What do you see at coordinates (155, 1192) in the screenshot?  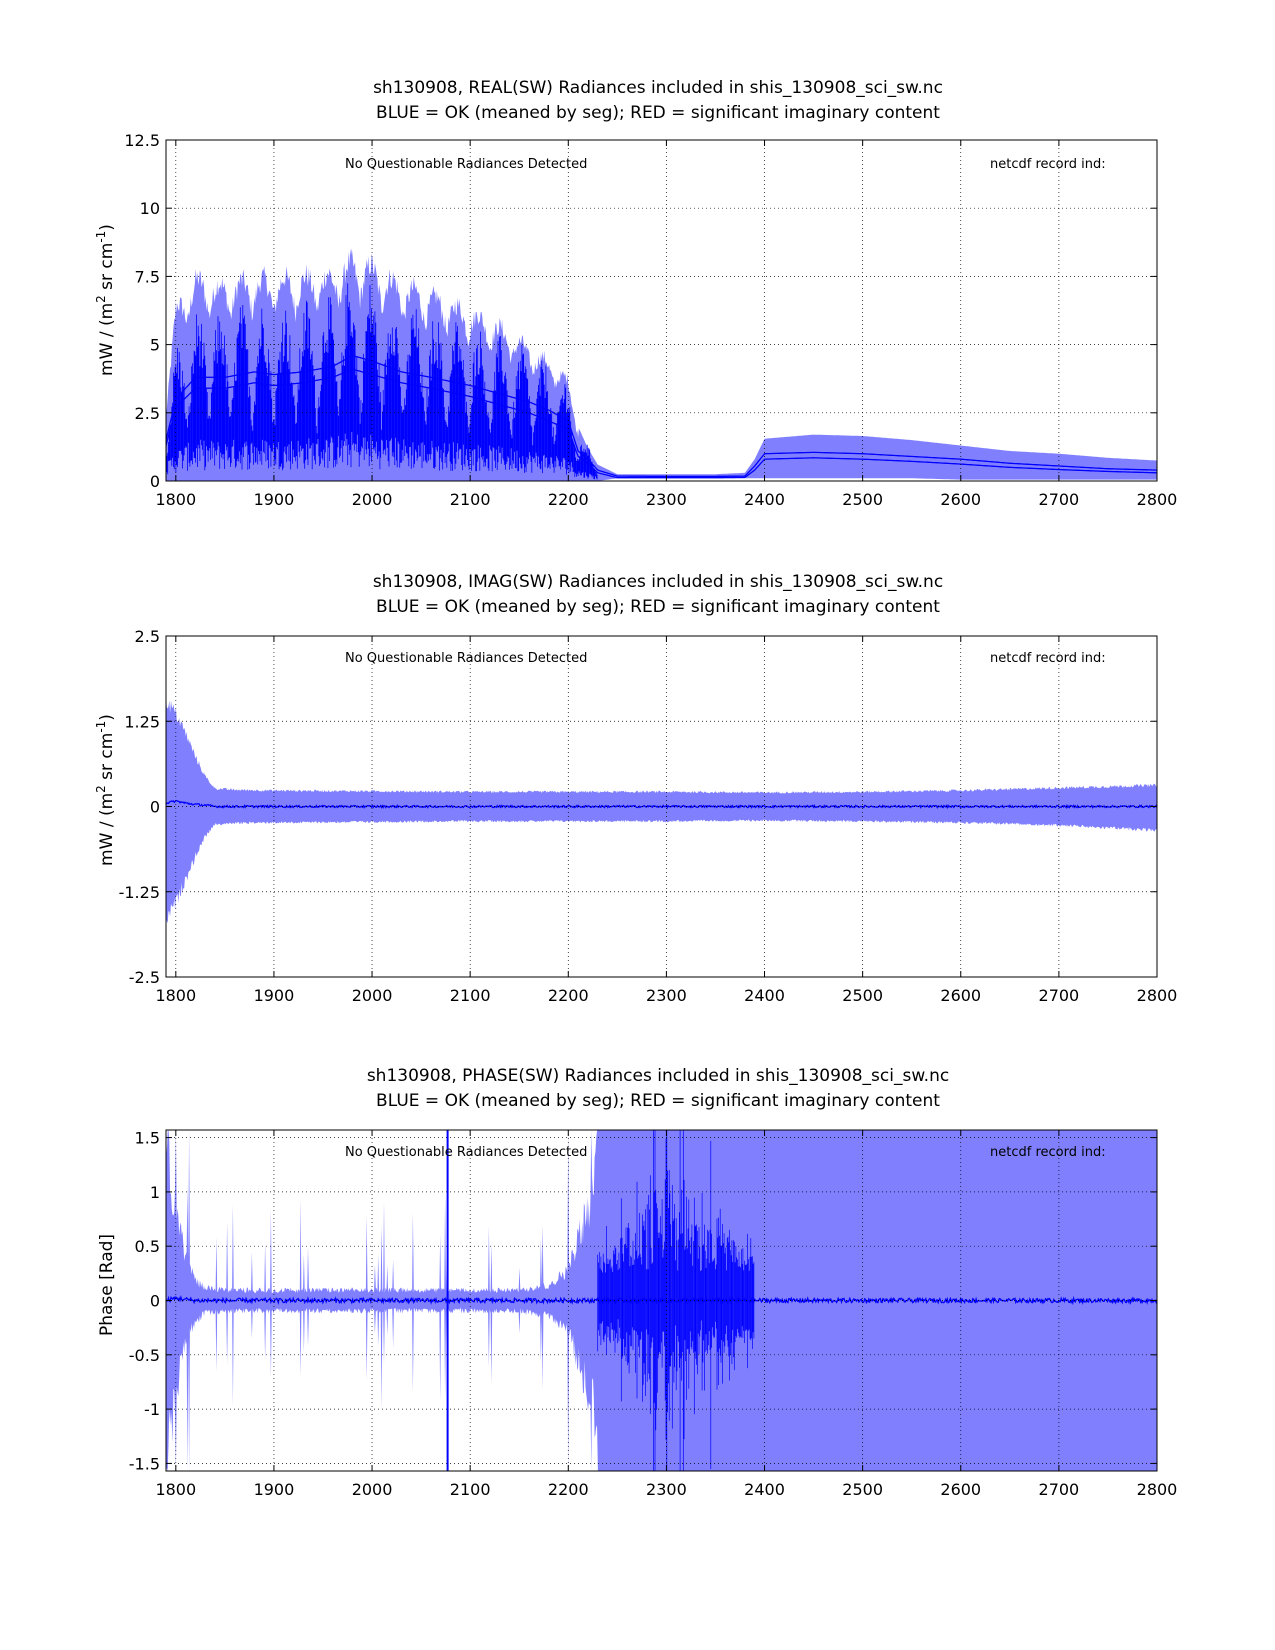 I see `phase-ytick-label-1: 1` at bounding box center [155, 1192].